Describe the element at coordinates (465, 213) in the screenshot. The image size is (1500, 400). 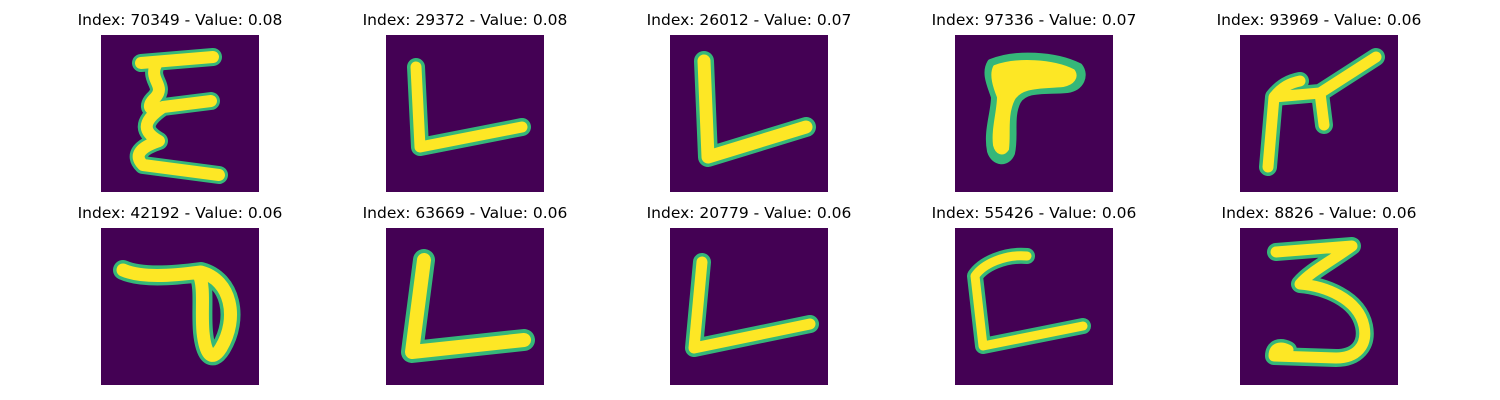
I see `panel-title: Index: 63669 - Value: 0.06` at that location.